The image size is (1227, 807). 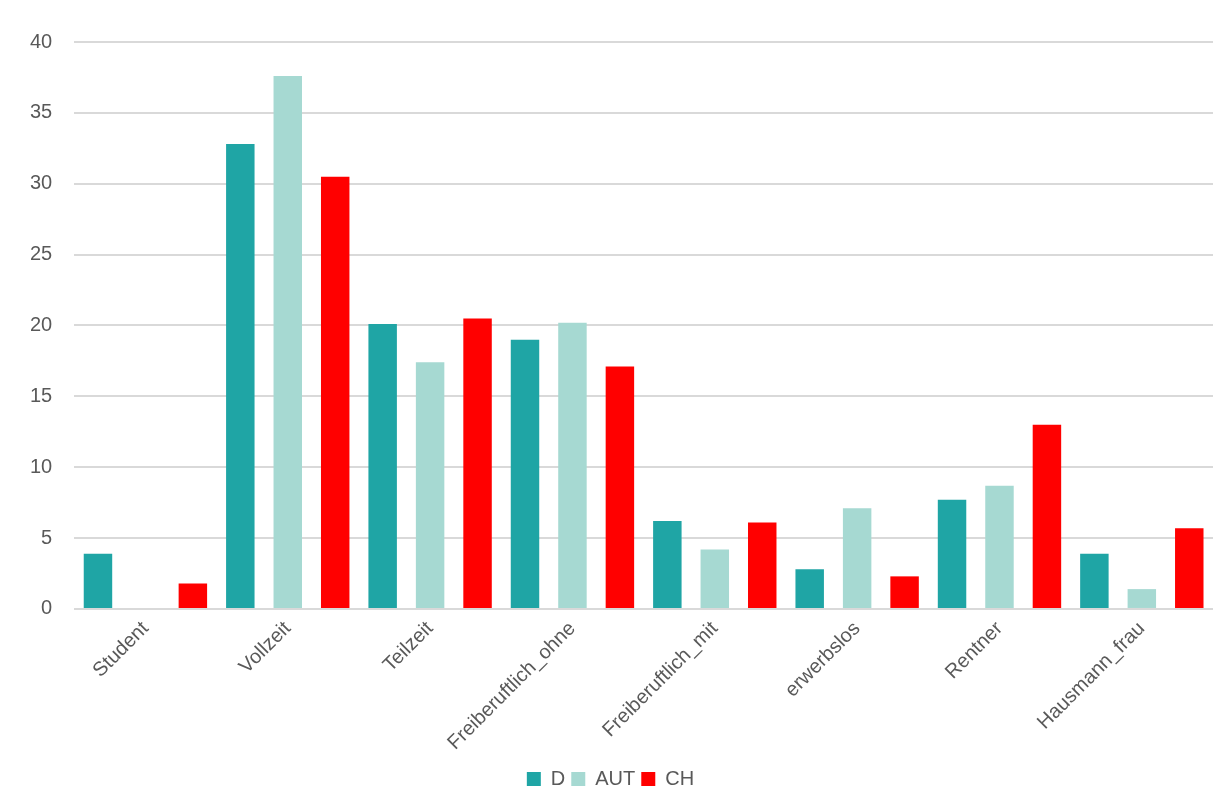 I want to click on y-tick-label: 0, so click(x=47, y=607).